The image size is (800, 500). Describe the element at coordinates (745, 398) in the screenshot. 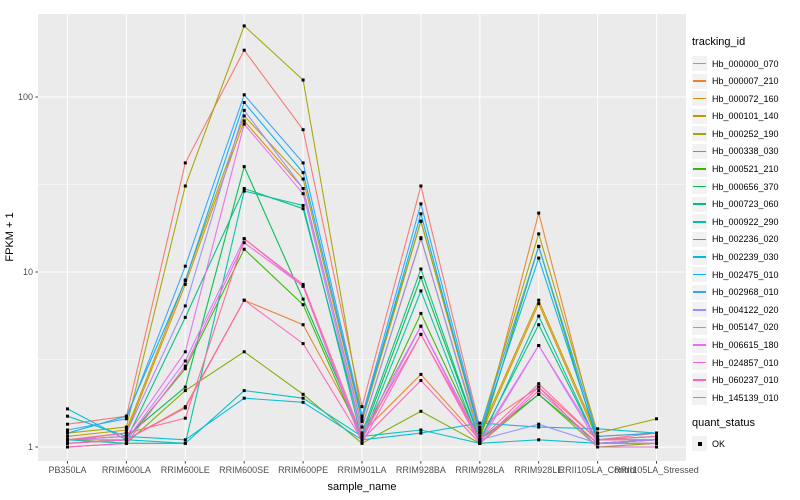

I see `legend-item-Hb_145139_010: Hb_145139_010` at that location.